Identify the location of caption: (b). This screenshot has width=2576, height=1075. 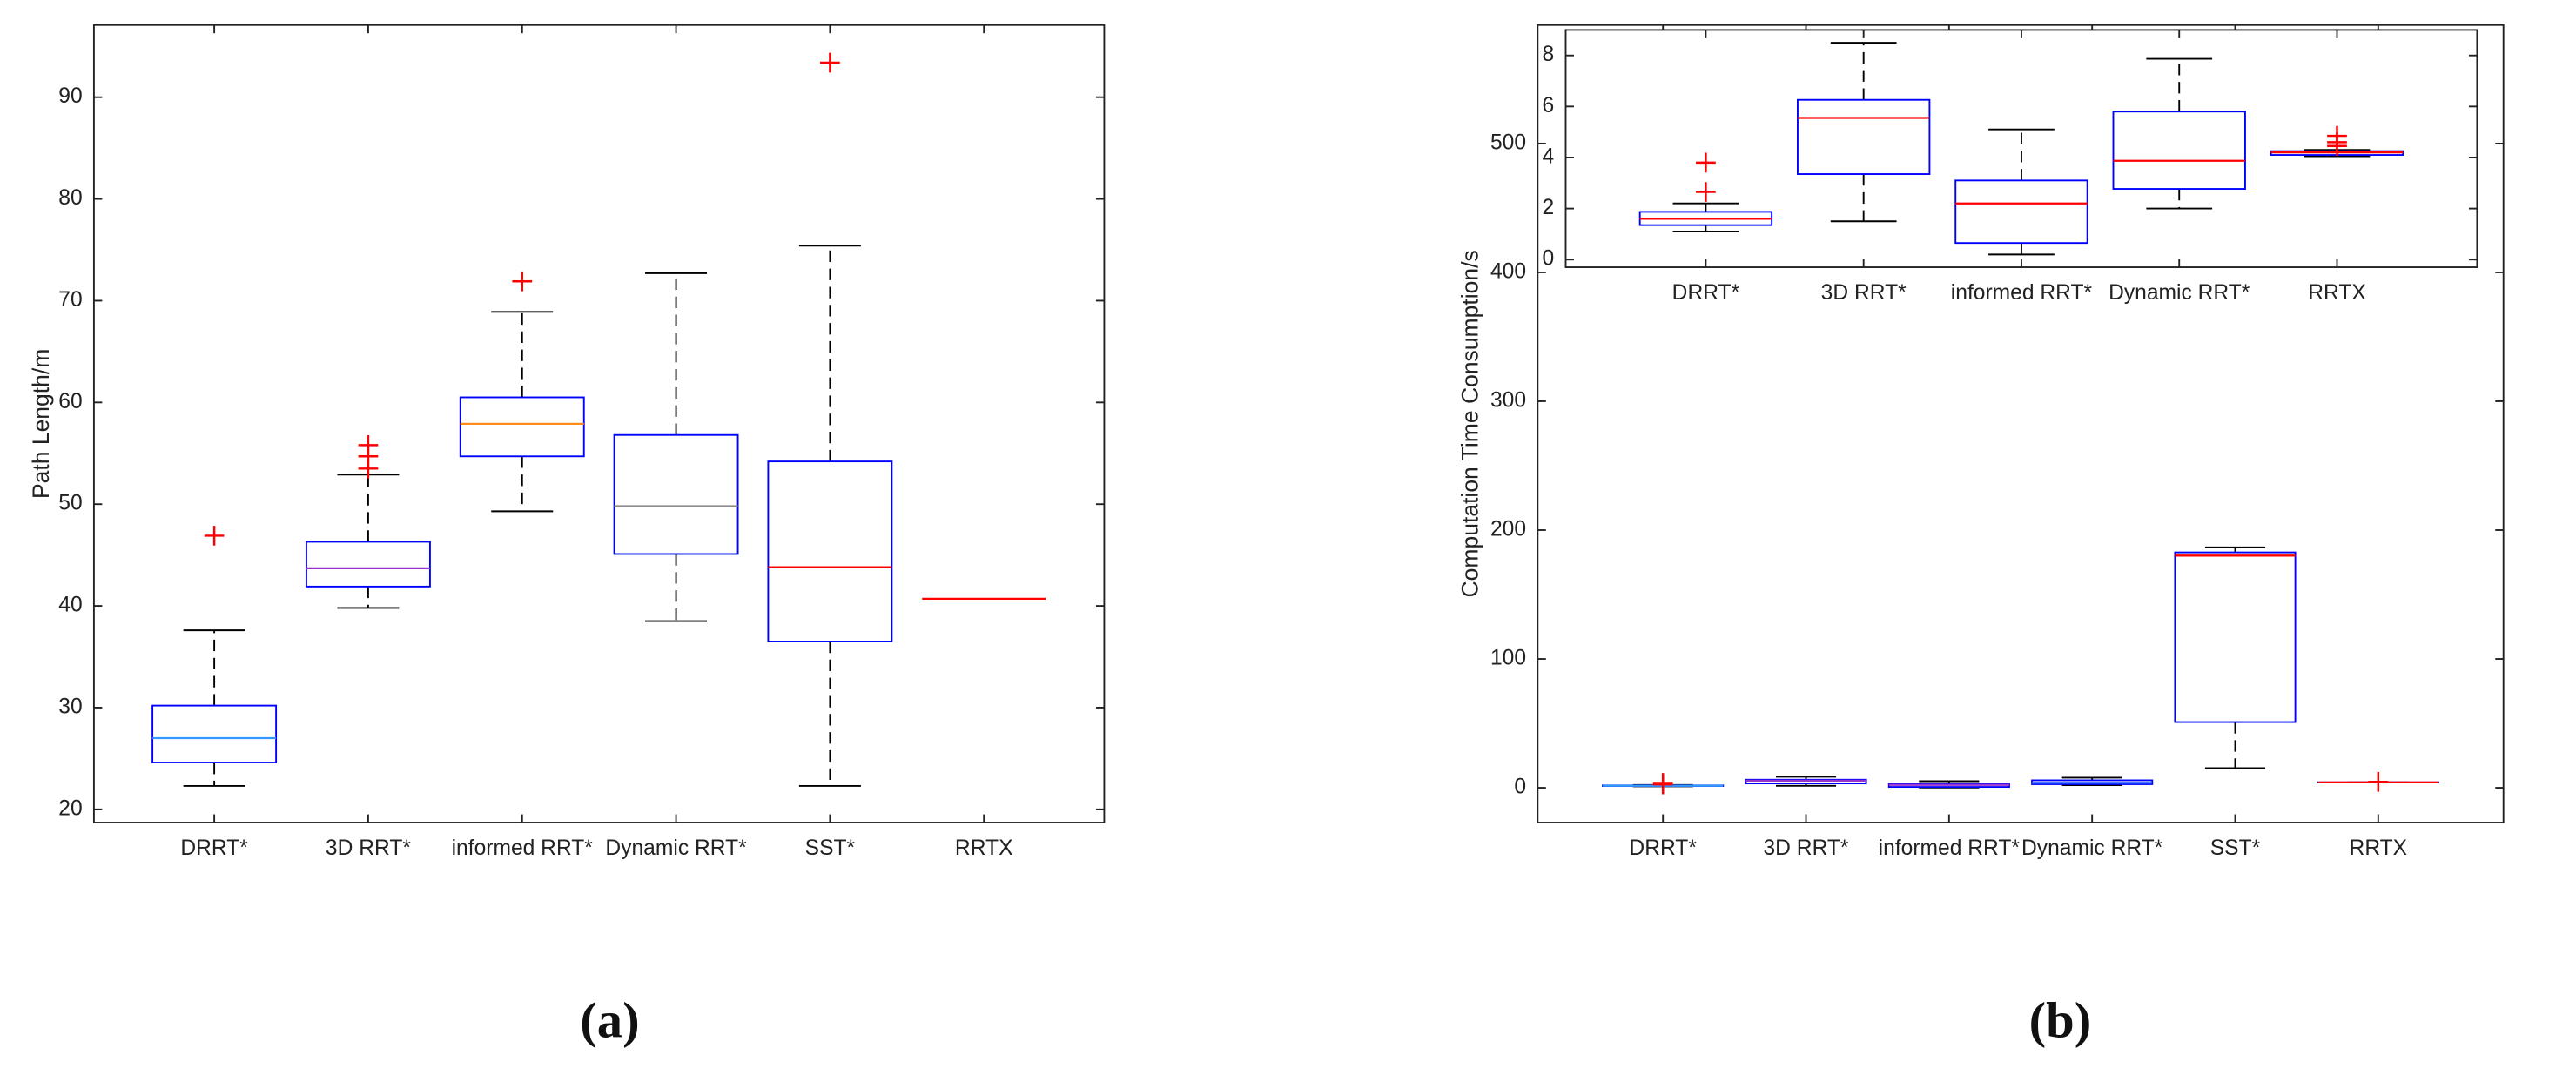
(2060, 1020).